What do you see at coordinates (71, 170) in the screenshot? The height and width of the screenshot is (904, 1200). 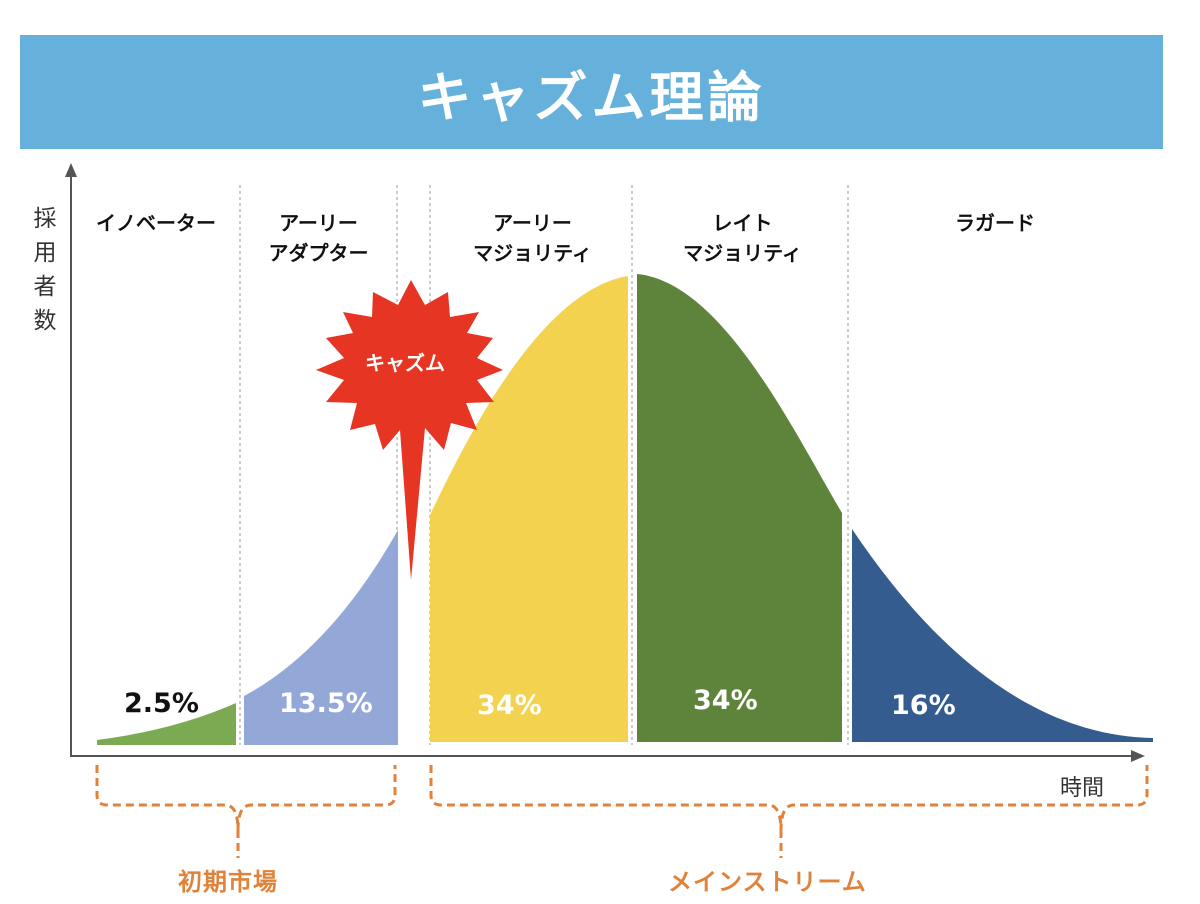 I see `y-axis-arrow-icon` at bounding box center [71, 170].